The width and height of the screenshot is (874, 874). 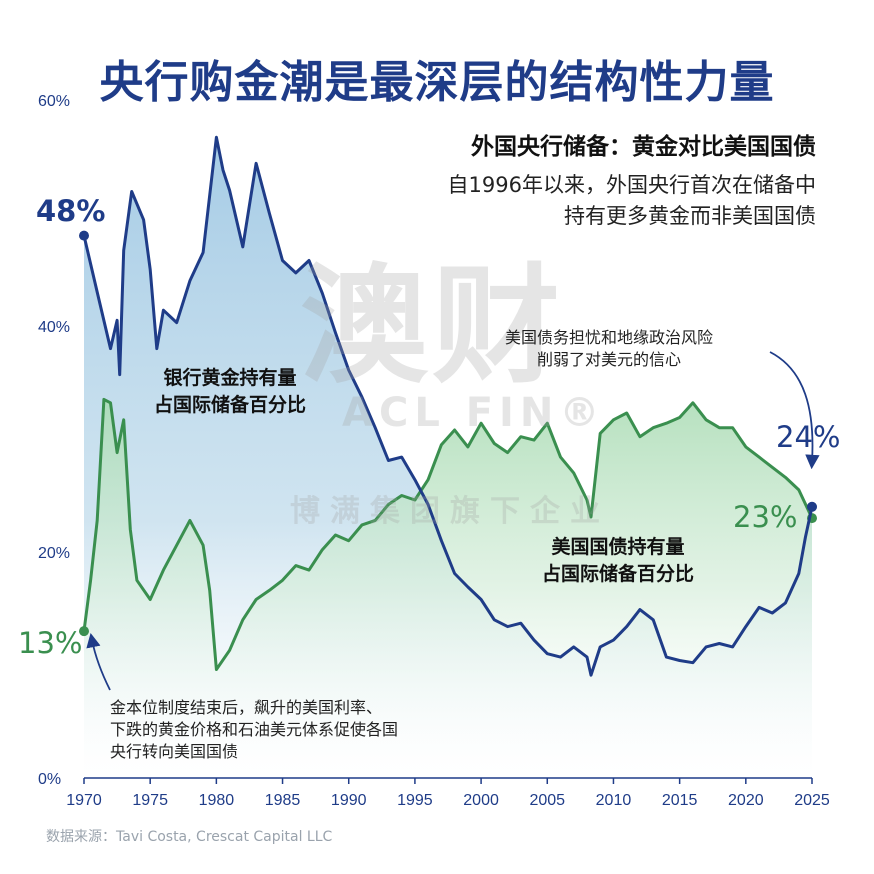 What do you see at coordinates (609, 359) in the screenshot?
I see `note-line: 削弱了对美元的信心` at bounding box center [609, 359].